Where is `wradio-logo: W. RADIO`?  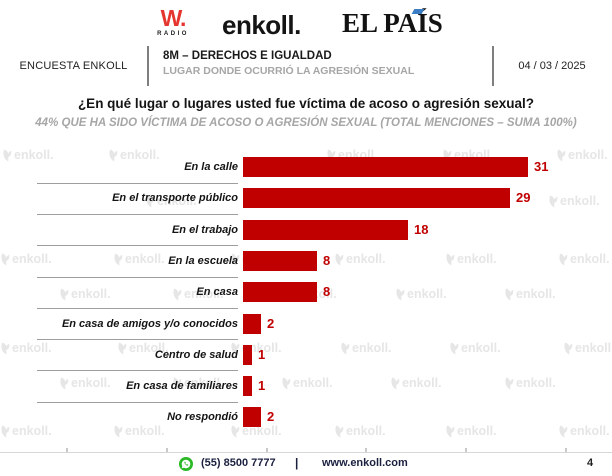
wradio-logo: W. RADIO is located at coordinates (173, 21).